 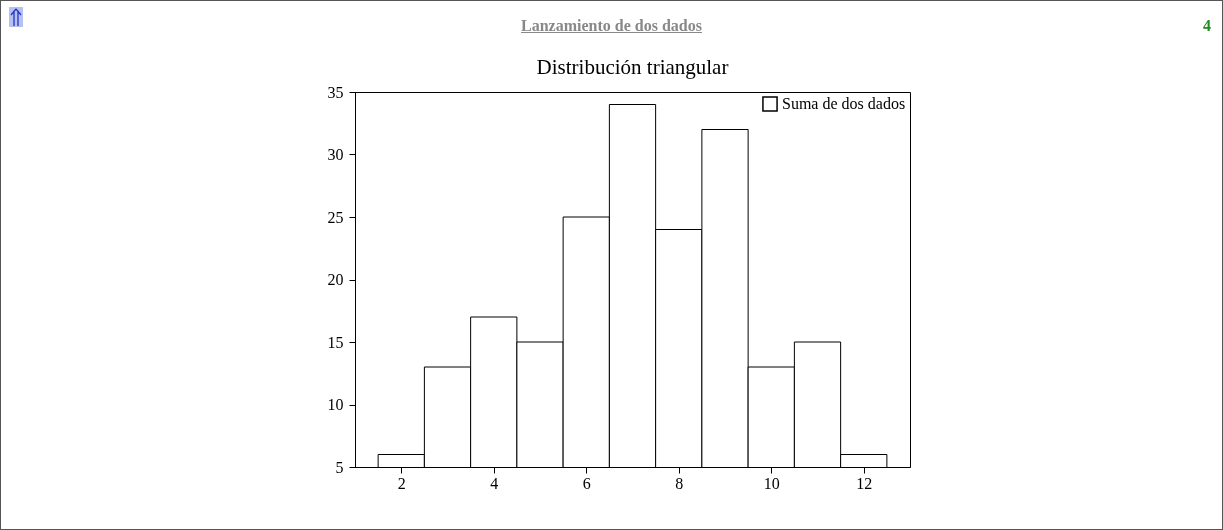 What do you see at coordinates (611, 25) in the screenshot?
I see `chart-title: Lanzamiento de dos dados` at bounding box center [611, 25].